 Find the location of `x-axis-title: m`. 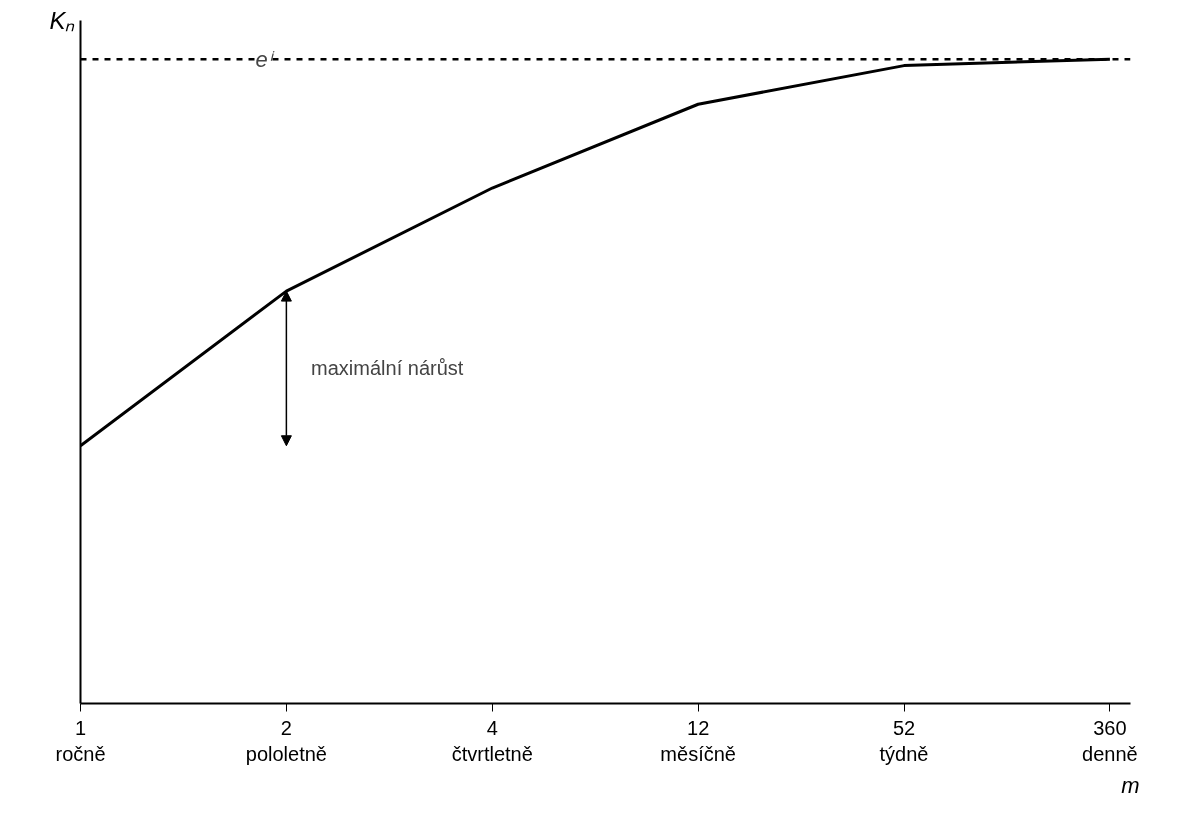

x-axis-title: m is located at coordinates (1130, 785).